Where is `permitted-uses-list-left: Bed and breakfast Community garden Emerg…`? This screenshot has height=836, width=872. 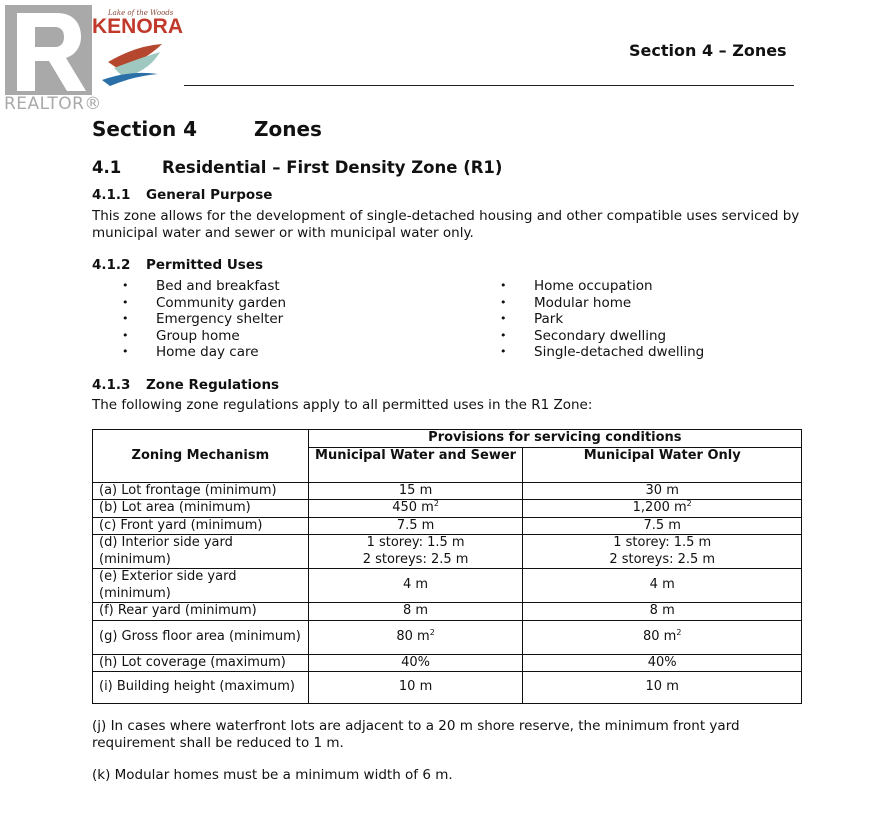
permitted-uses-list-left: Bed and breakfast Community garden Emerg… is located at coordinates (204, 319).